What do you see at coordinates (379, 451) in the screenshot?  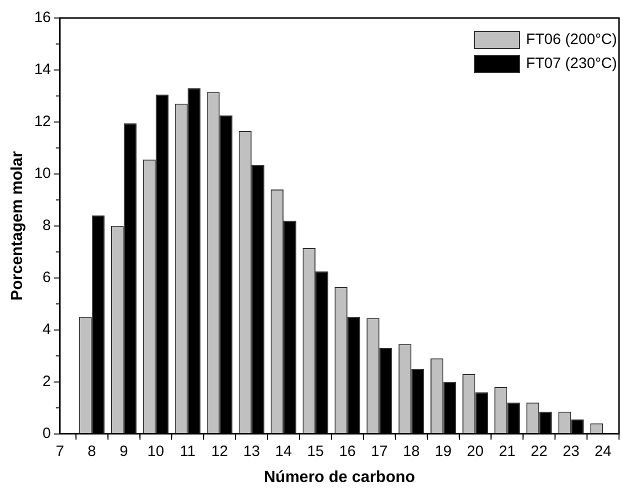 I see `x-tick-label: 17` at bounding box center [379, 451].